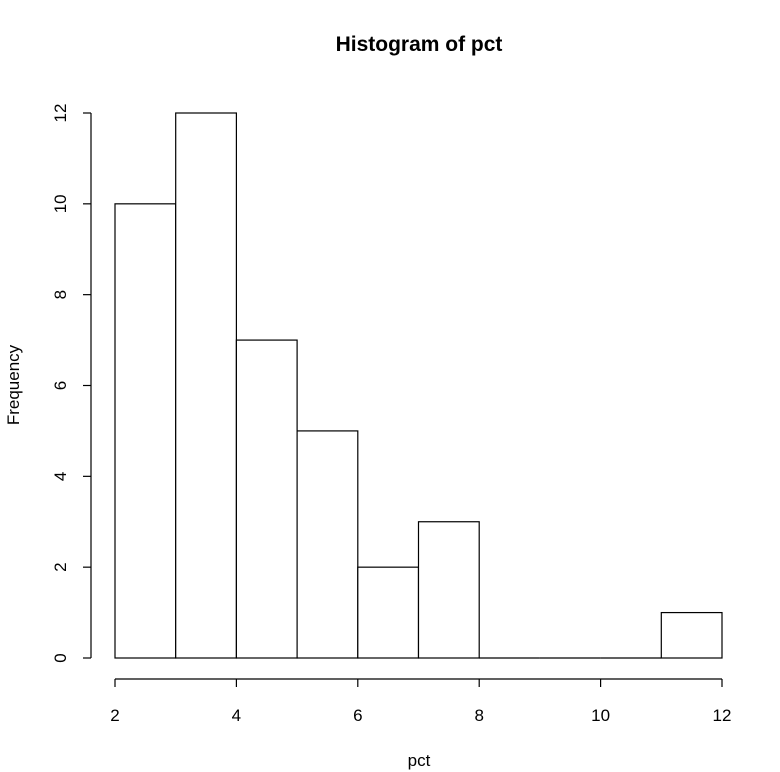  I want to click on y-tick-label-4: 8, so click(60, 294).